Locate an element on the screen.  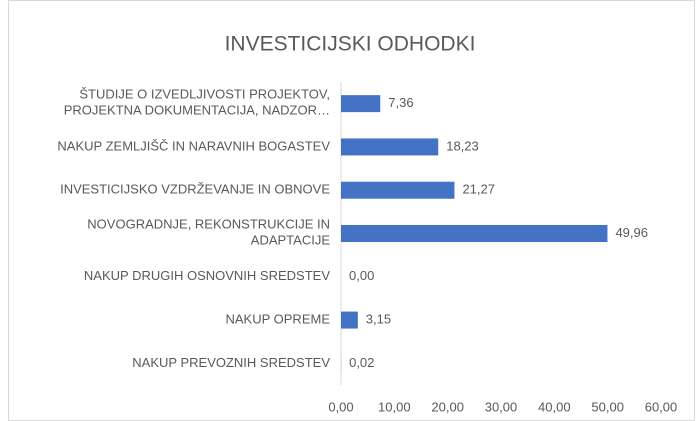
data-label: 7,36 is located at coordinates (400, 102).